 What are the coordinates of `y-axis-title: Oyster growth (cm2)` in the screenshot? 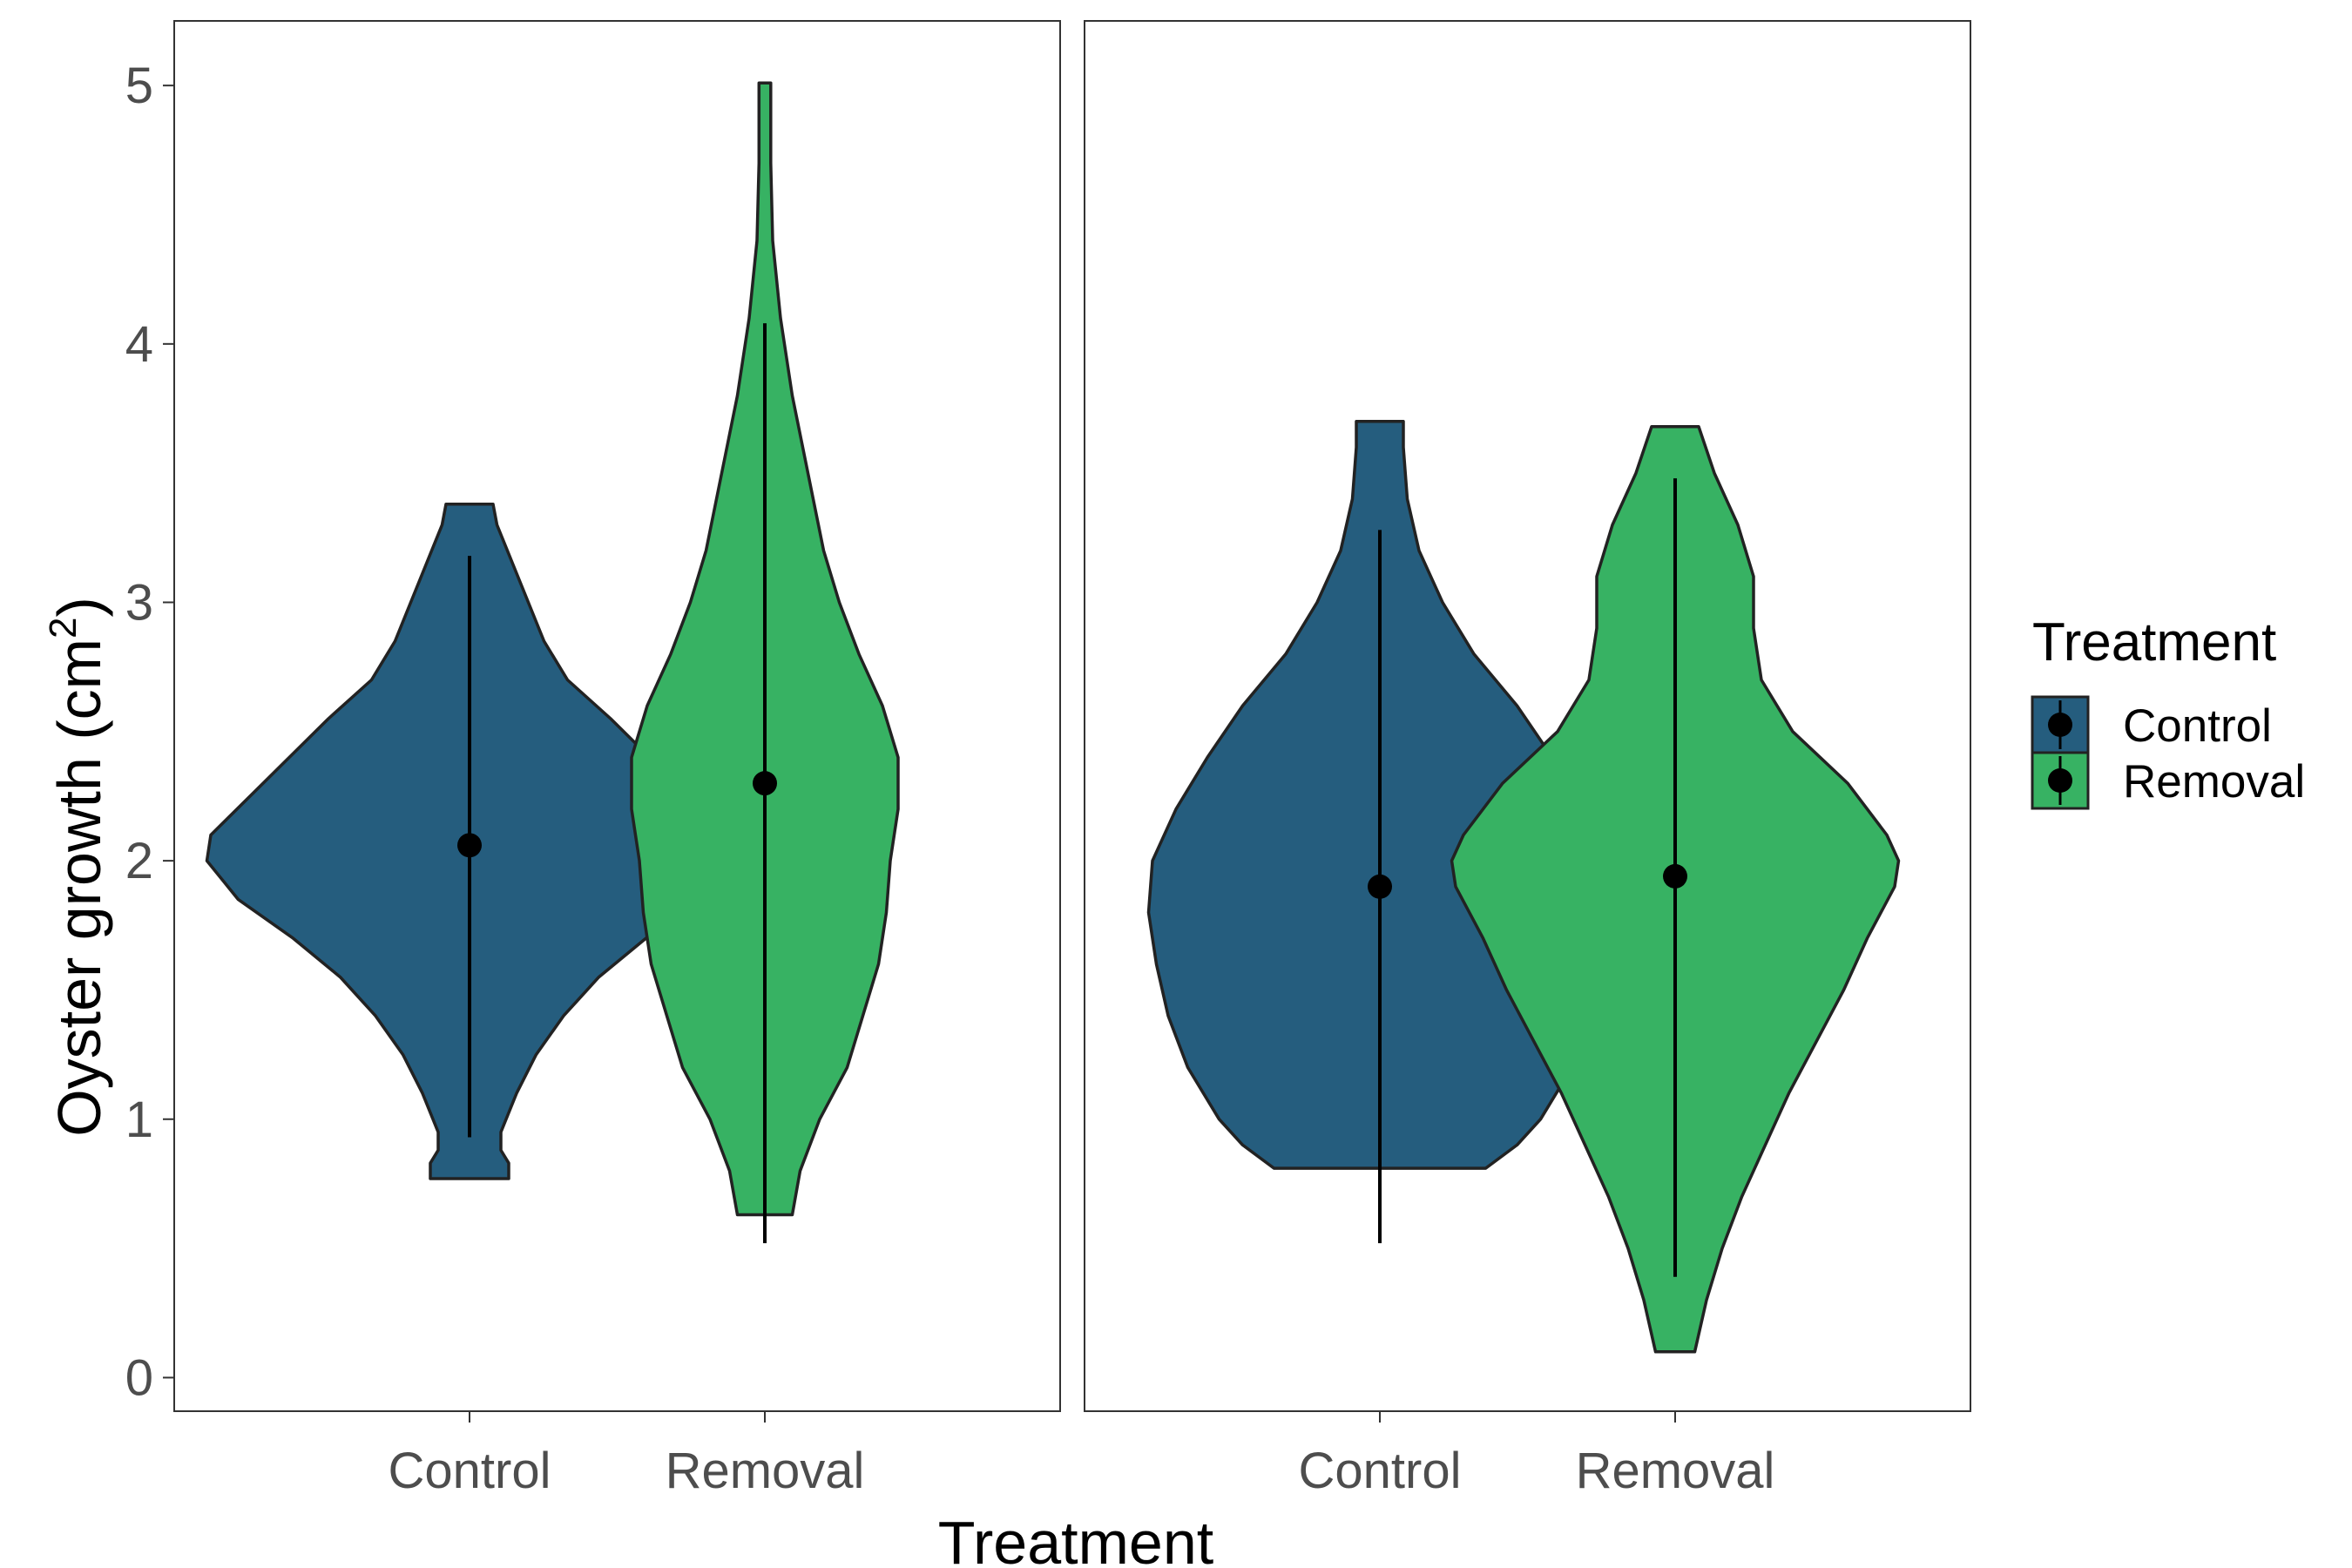 It's located at (77, 867).